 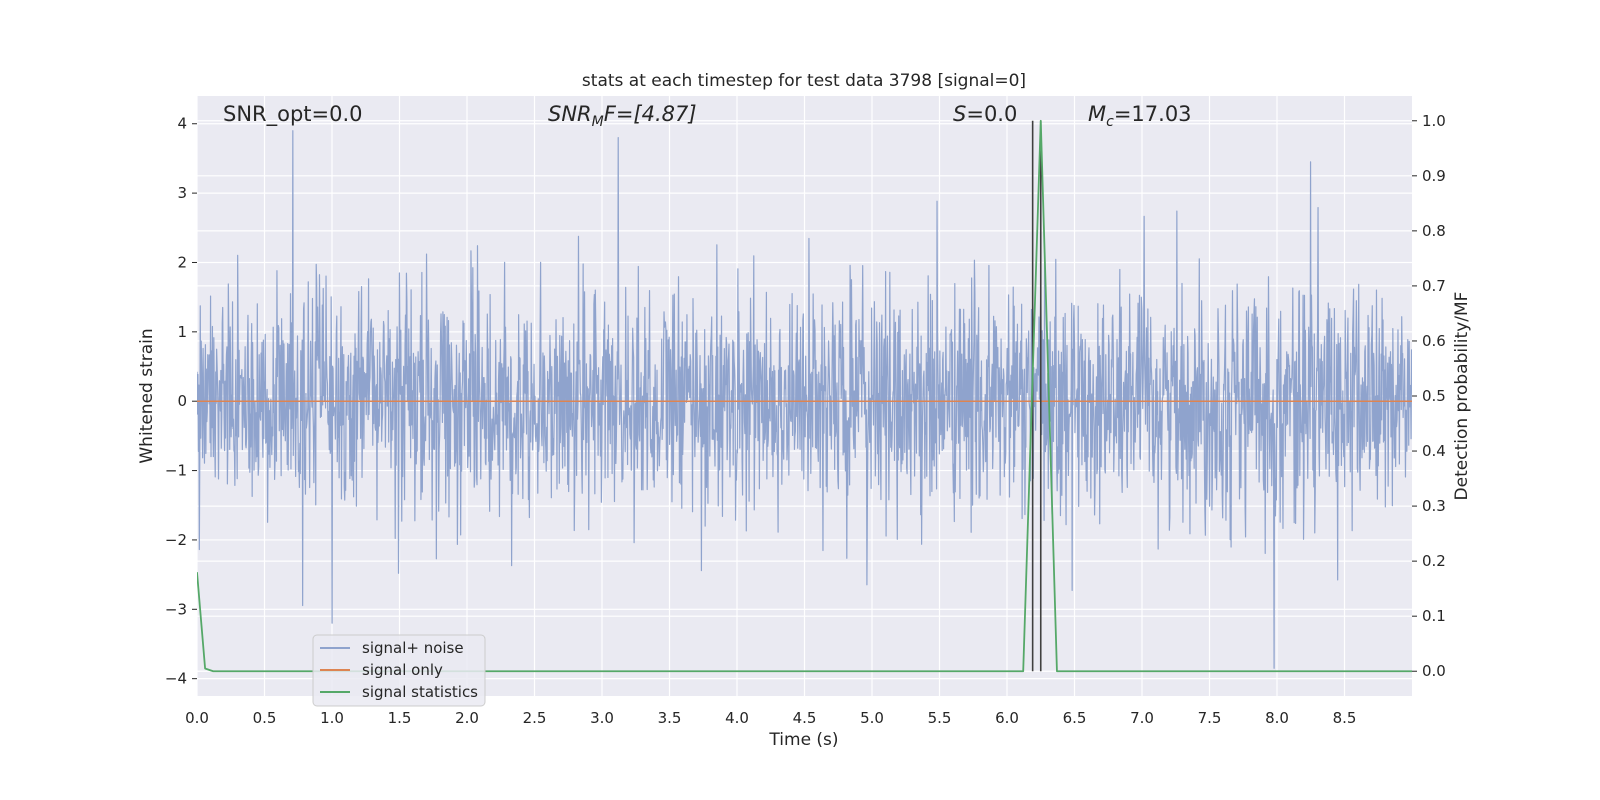 I want to click on y-tick-label: 2, so click(x=182, y=262).